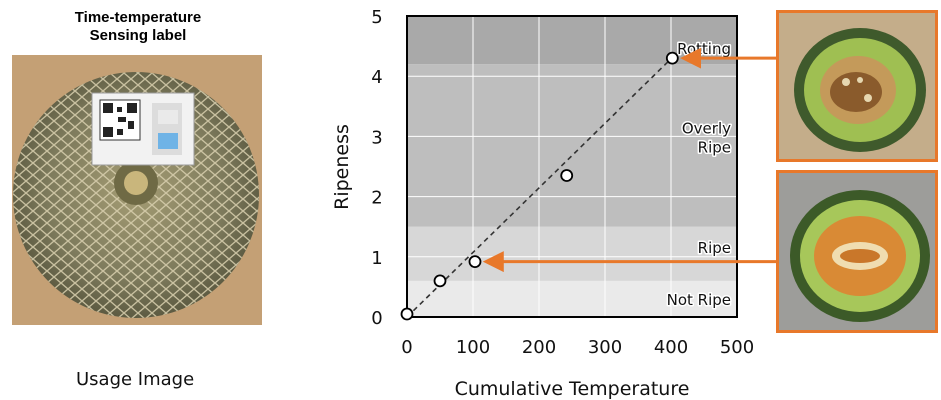 The image size is (941, 400). Describe the element at coordinates (376, 17) in the screenshot. I see `y-tick-label: 5` at that location.